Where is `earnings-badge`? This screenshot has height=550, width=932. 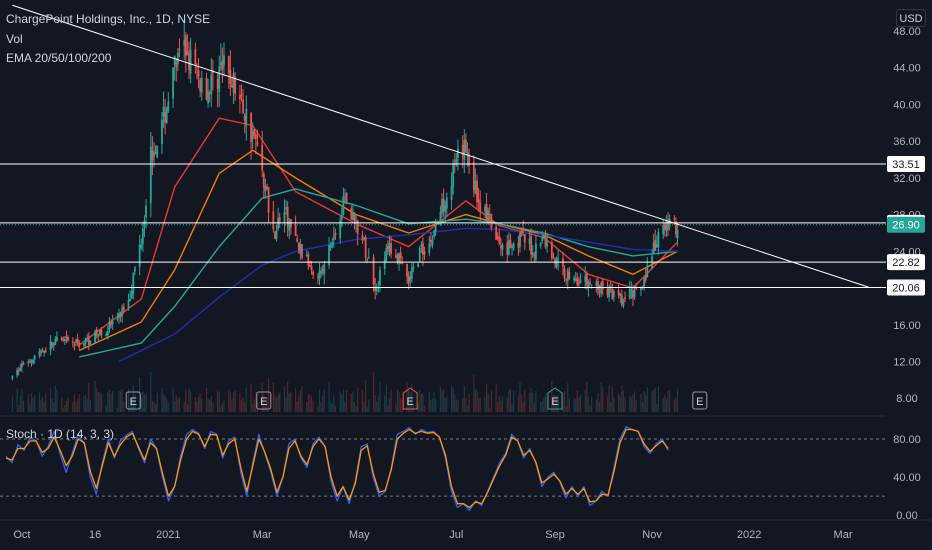 earnings-badge is located at coordinates (133, 400).